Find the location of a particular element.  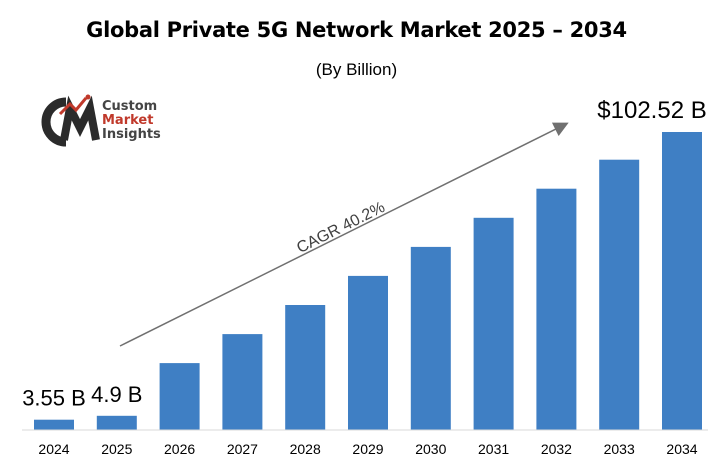

bar-2034 is located at coordinates (682, 281).